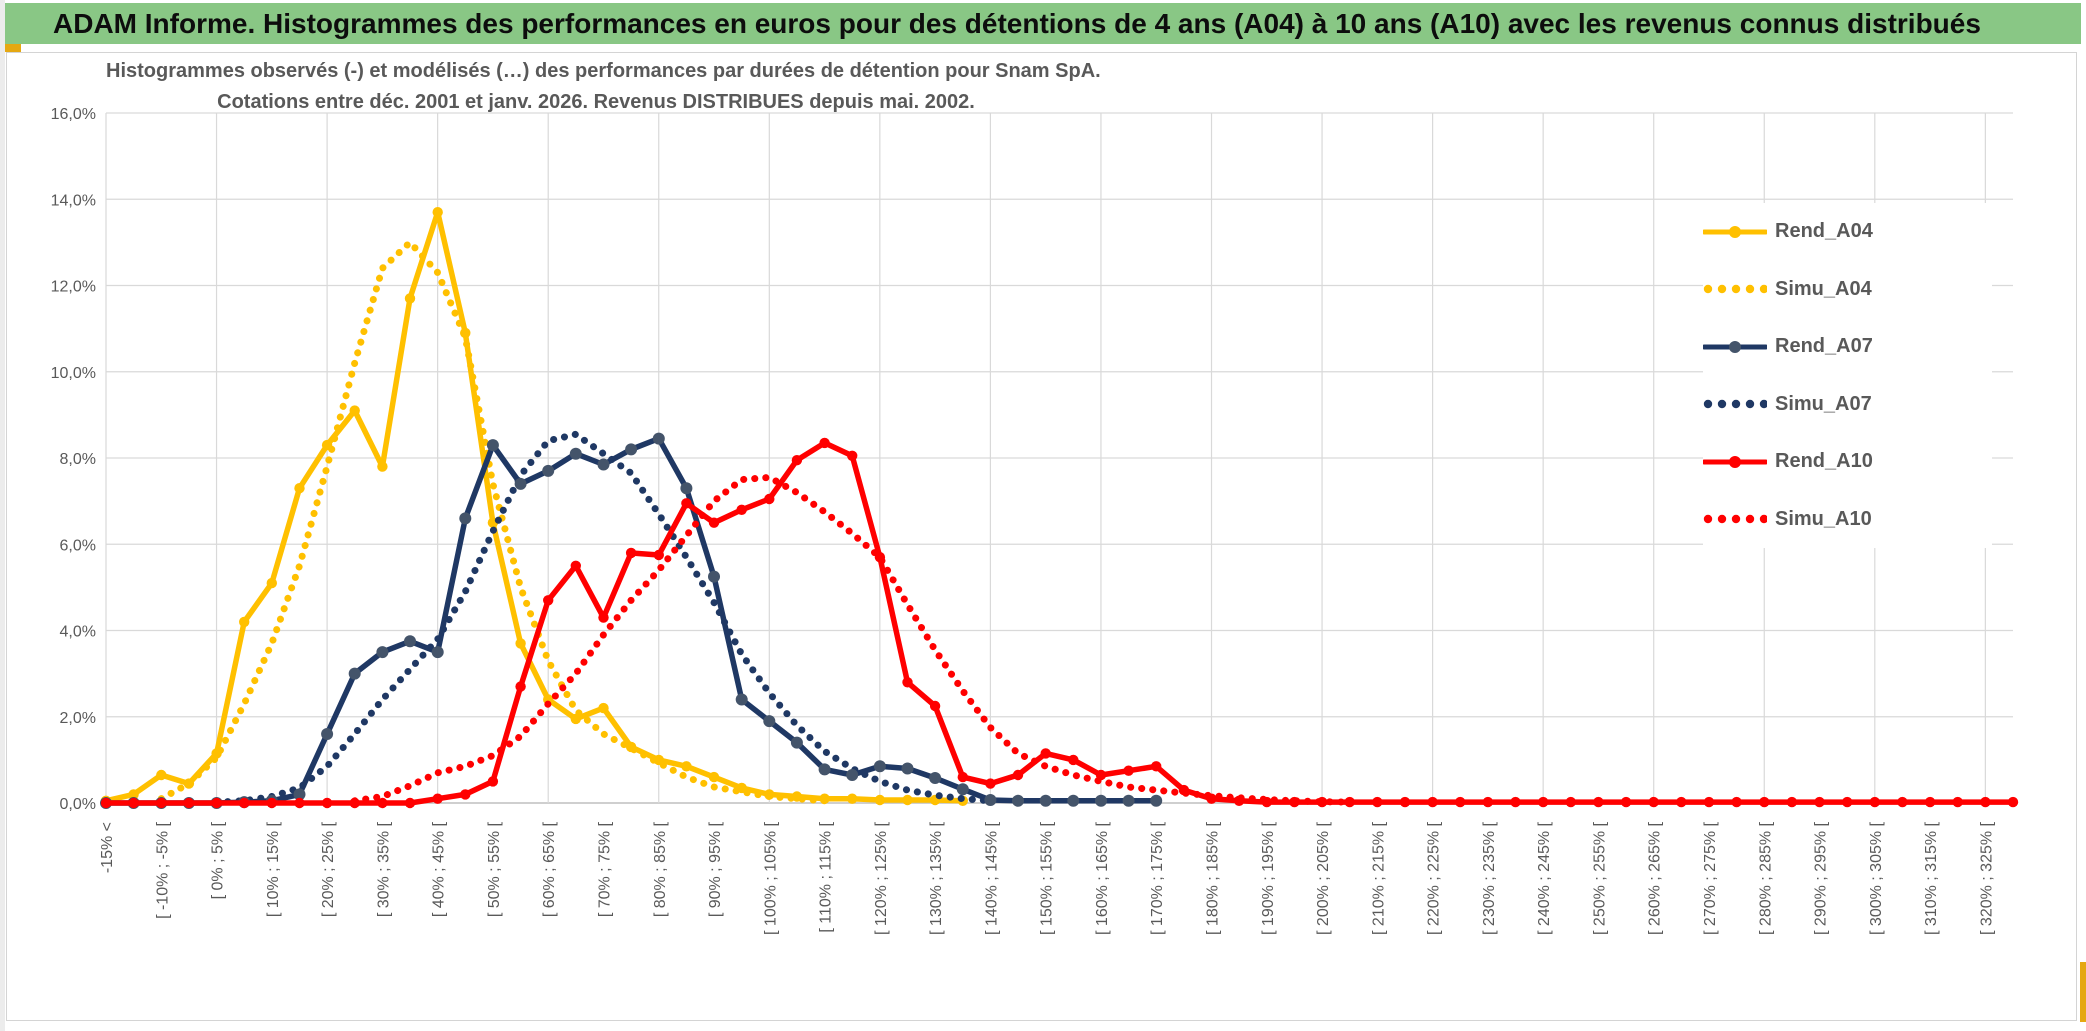  Describe the element at coordinates (1213, 878) in the screenshot. I see `x-tick-label: [ 180% ; 185% [` at that location.